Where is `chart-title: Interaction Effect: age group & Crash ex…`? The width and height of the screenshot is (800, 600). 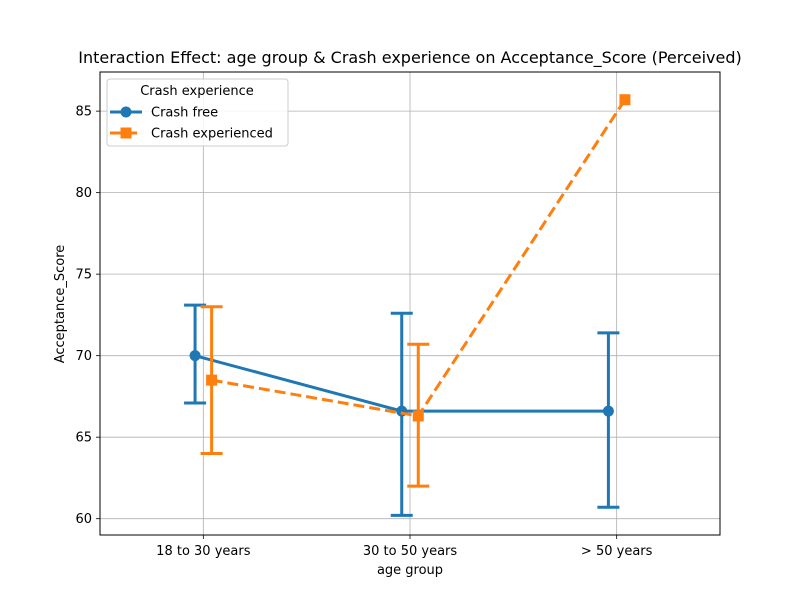
chart-title: Interaction Effect: age group & Crash ex… is located at coordinates (410, 58).